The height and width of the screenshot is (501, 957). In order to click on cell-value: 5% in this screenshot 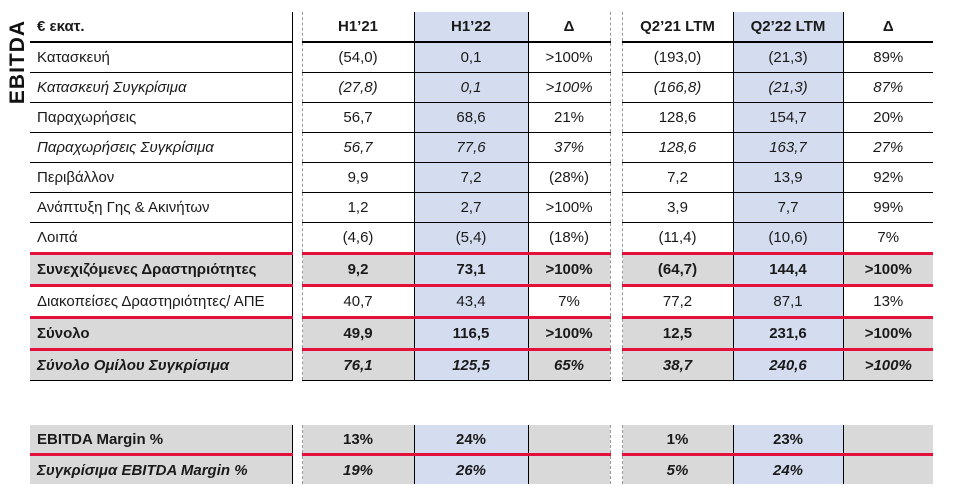, I will do `click(677, 469)`.